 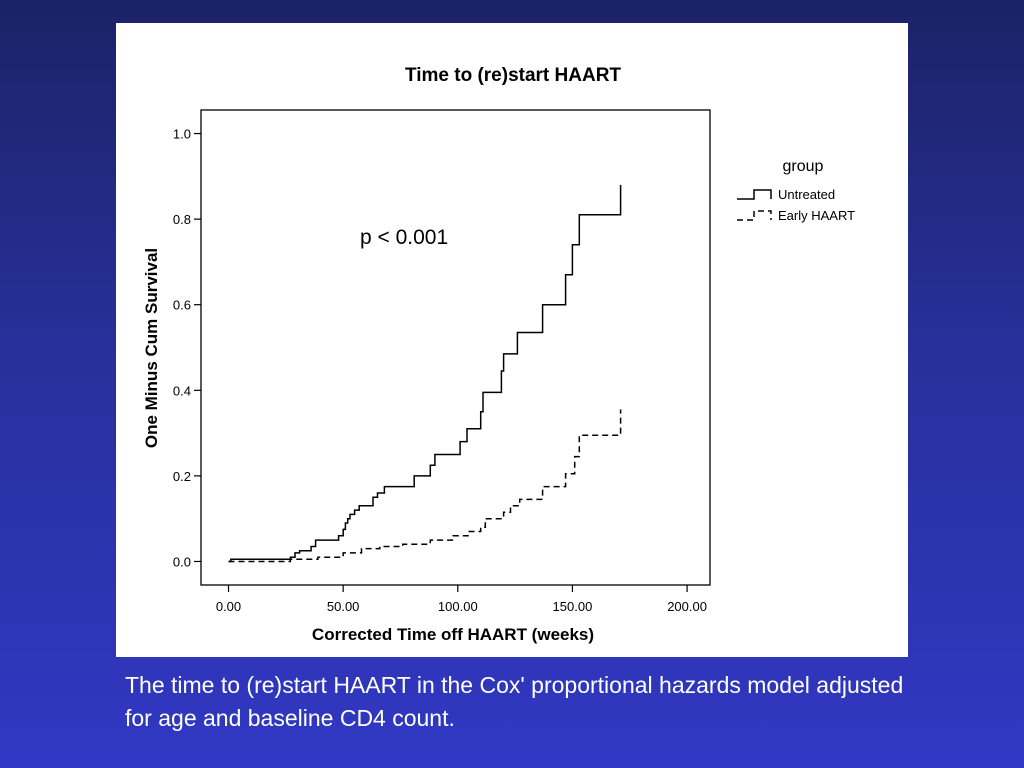 What do you see at coordinates (187, 348) in the screenshot?
I see `y-axis-ticks: 0.0 0.2 0.4 0.6 0.8 1.0` at bounding box center [187, 348].